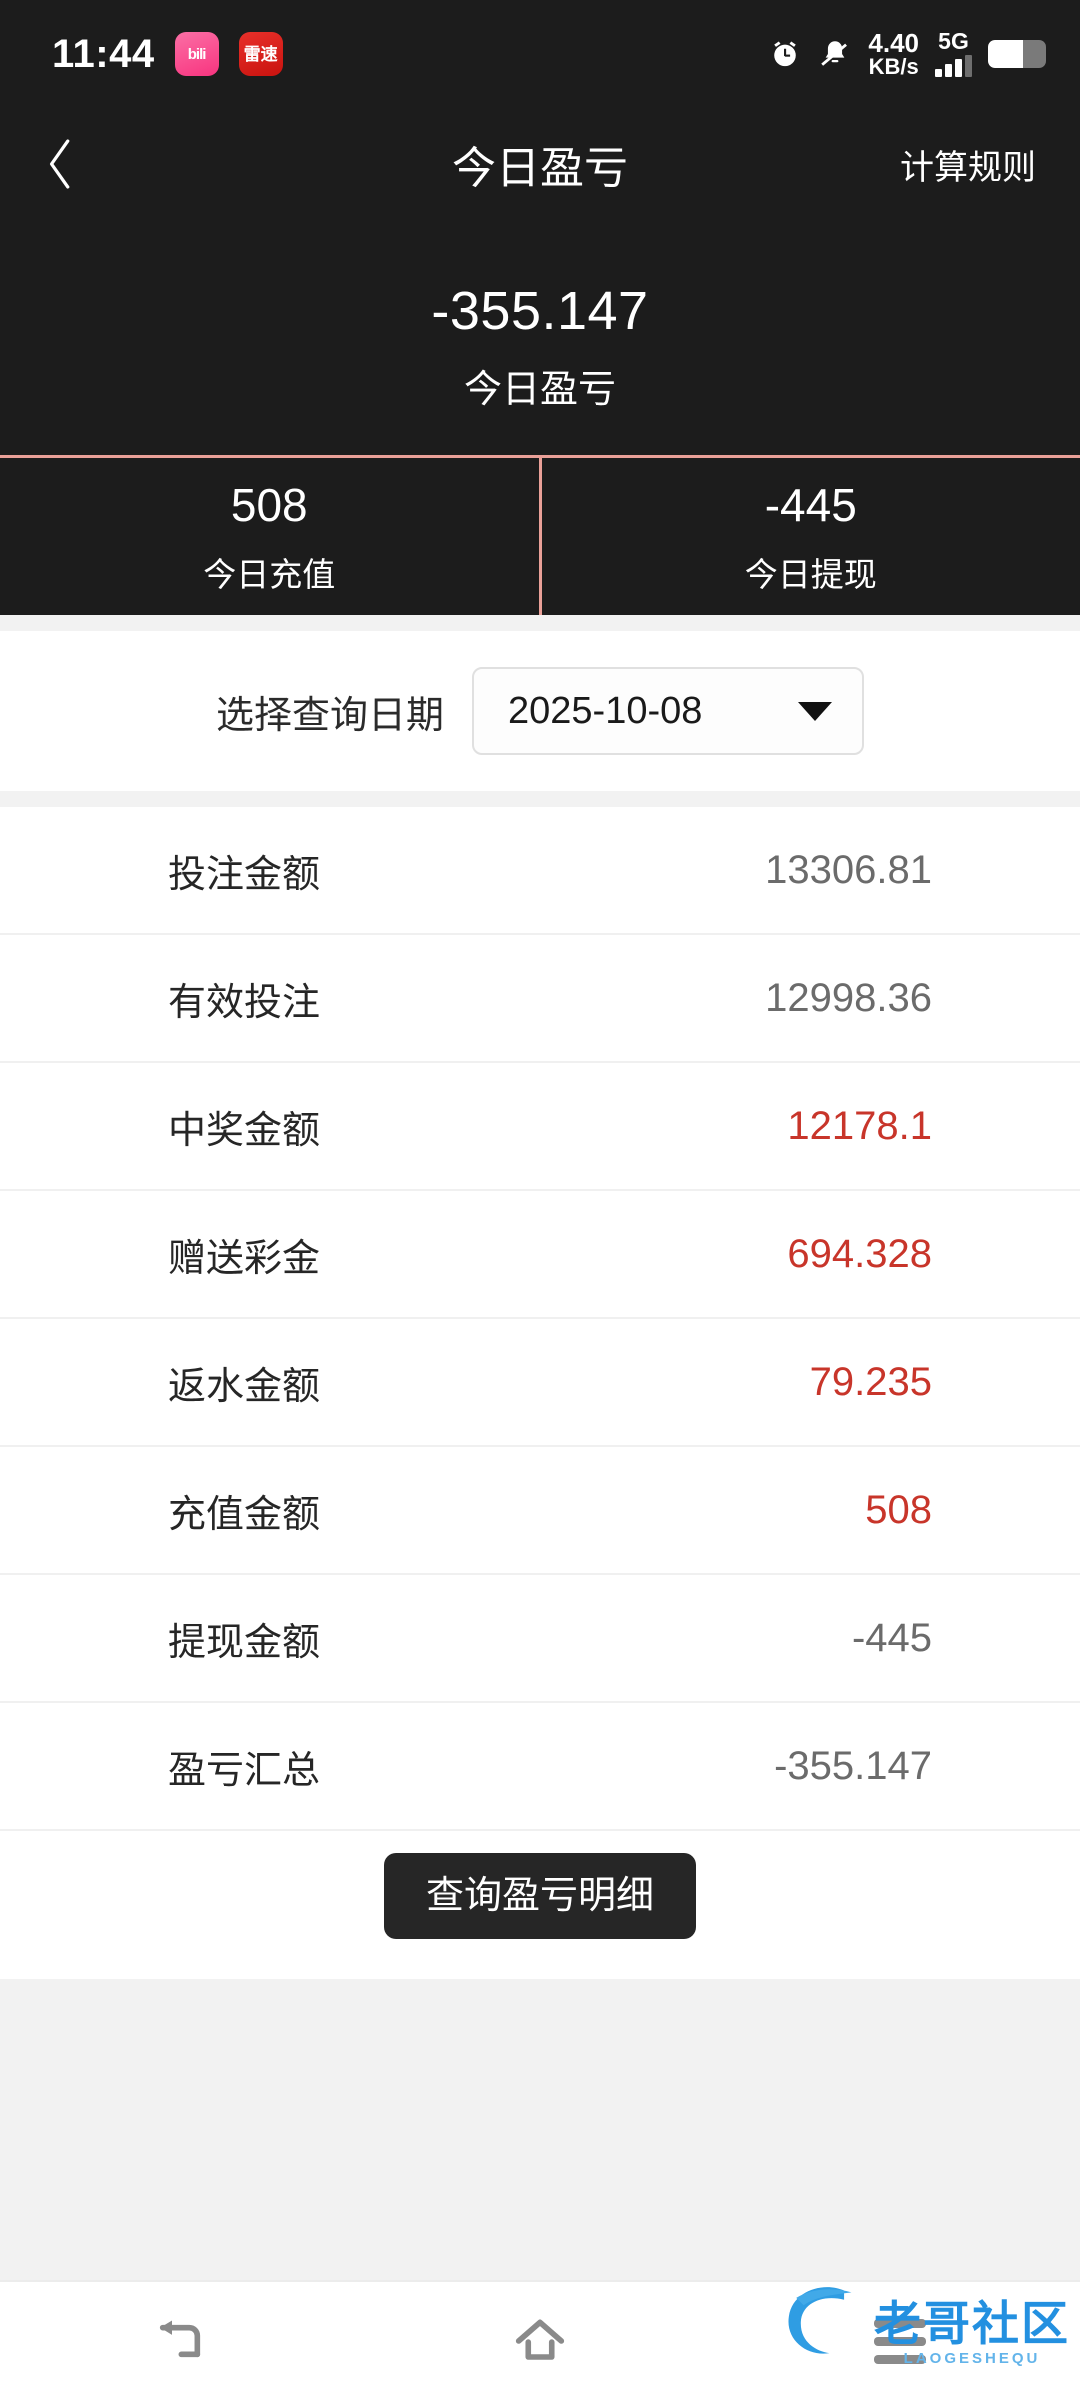 Image resolution: width=1080 pixels, height=2400 pixels. I want to click on row-label: 中奖金额, so click(244, 1130).